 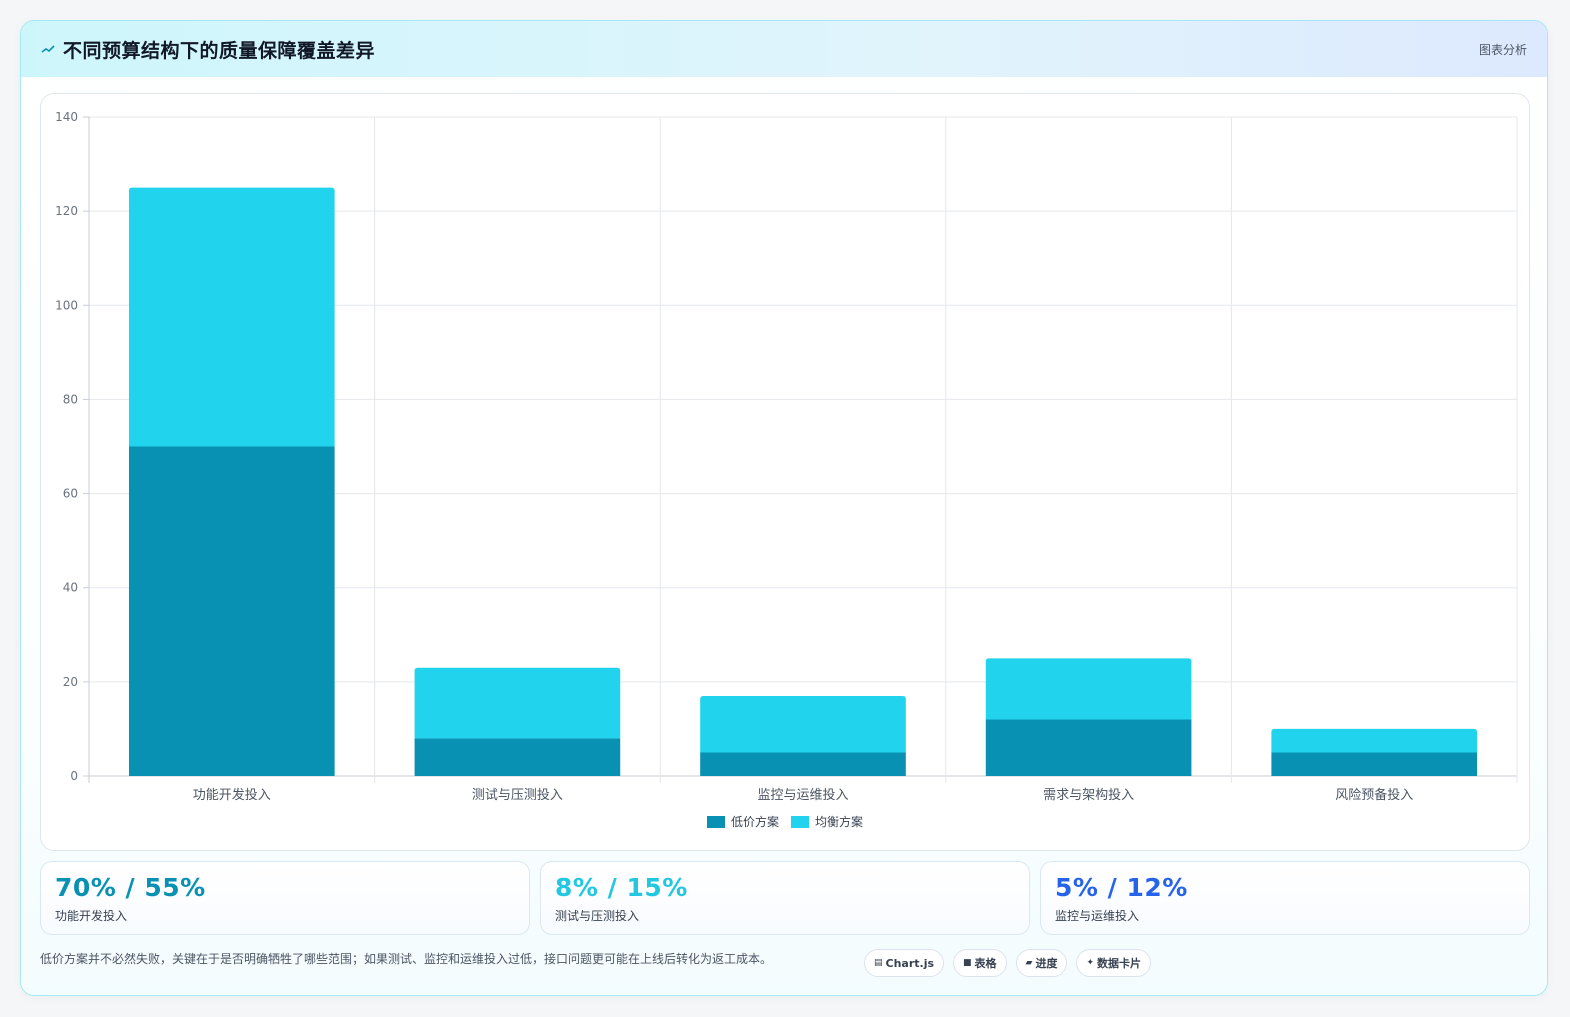 I want to click on x-tick-label: 功能开发投入, so click(x=232, y=795).